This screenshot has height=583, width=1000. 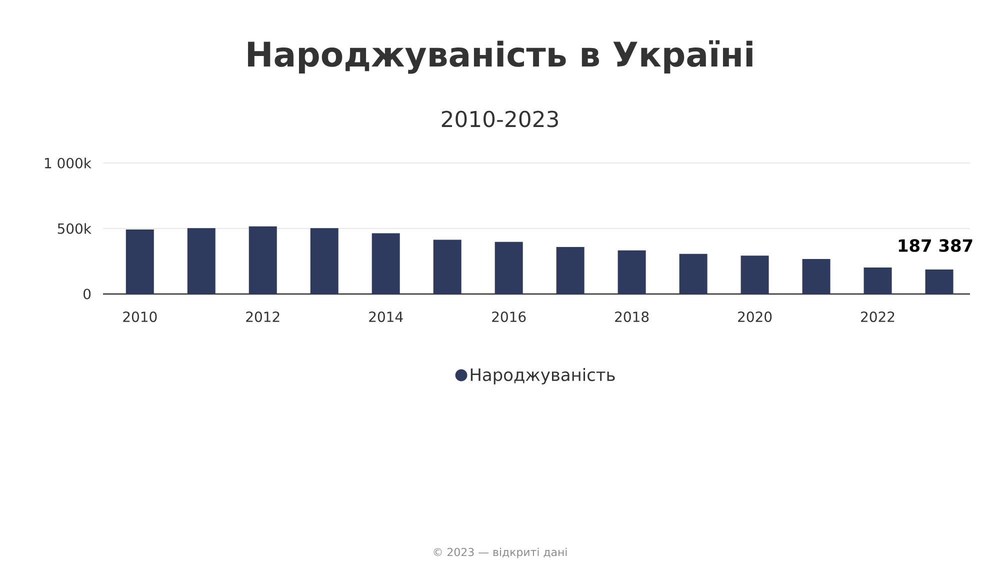 I want to click on x-tick-label: 2020, so click(x=755, y=317).